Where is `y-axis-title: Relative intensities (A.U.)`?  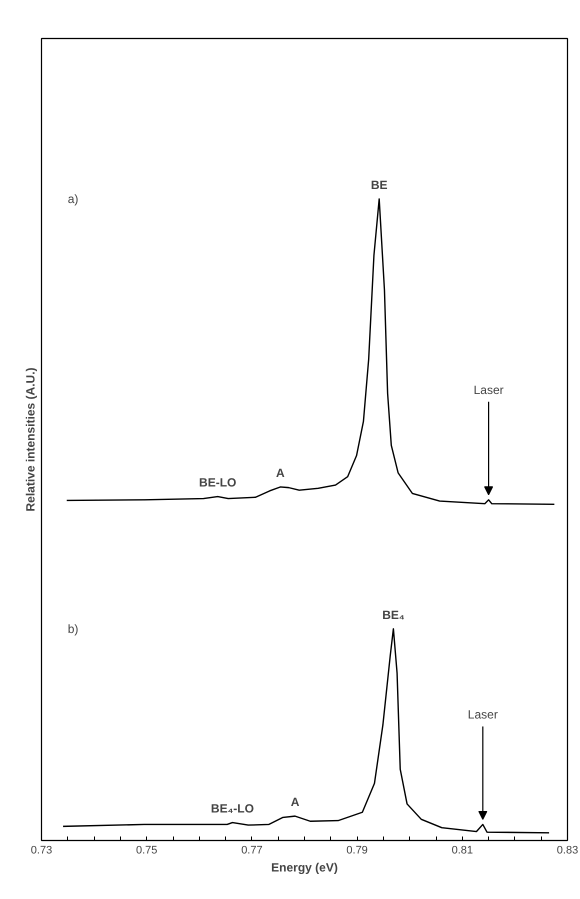 y-axis-title: Relative intensities (A.U.) is located at coordinates (31, 439).